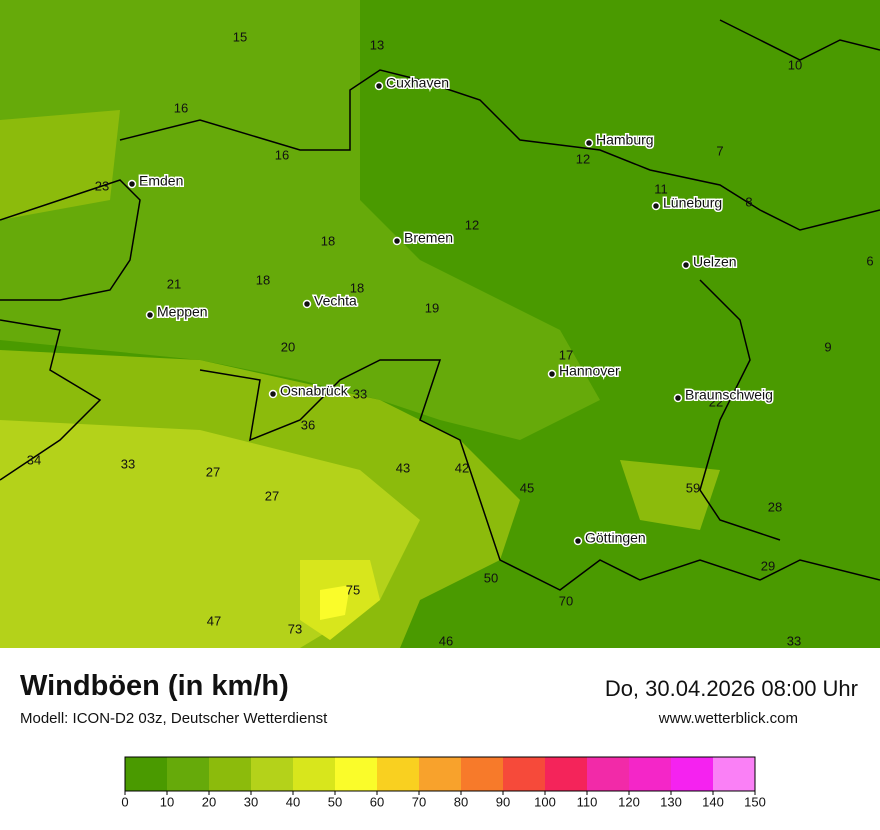 Image resolution: width=880 pixels, height=830 pixels. What do you see at coordinates (335, 301) in the screenshot?
I see `city-label: Vechta` at bounding box center [335, 301].